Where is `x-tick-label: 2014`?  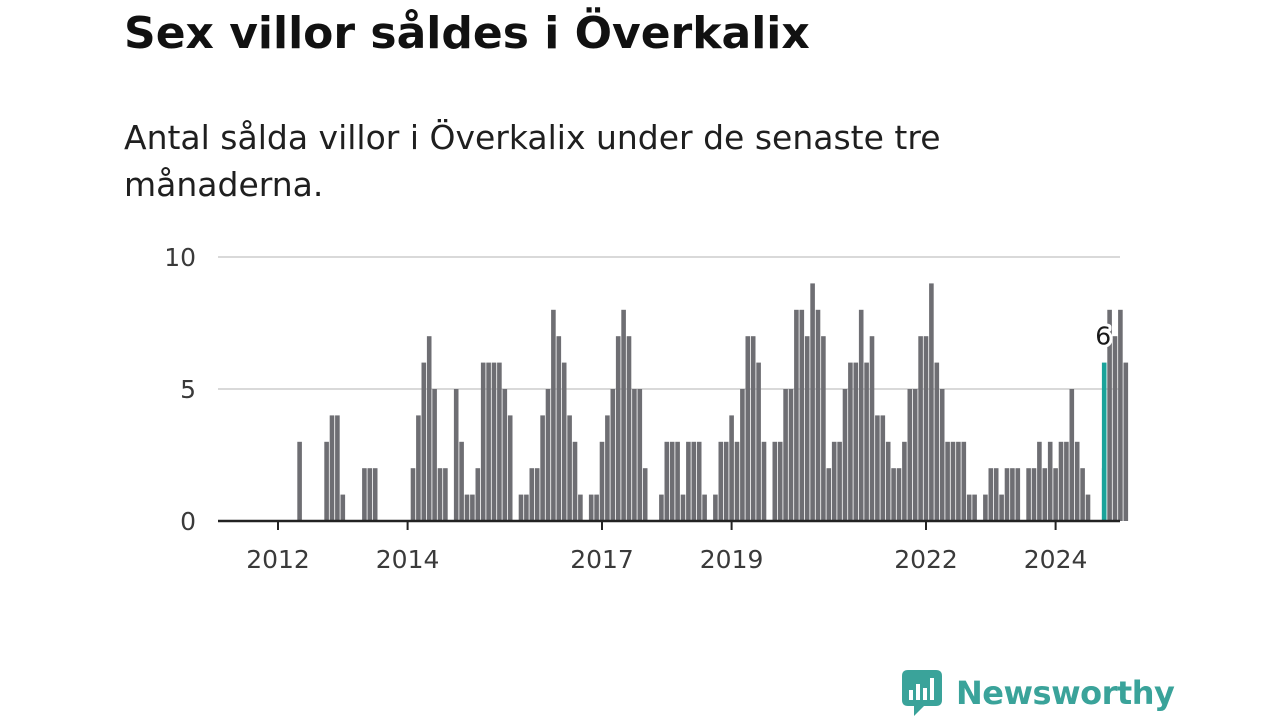
x-tick-label: 2014 is located at coordinates (408, 559).